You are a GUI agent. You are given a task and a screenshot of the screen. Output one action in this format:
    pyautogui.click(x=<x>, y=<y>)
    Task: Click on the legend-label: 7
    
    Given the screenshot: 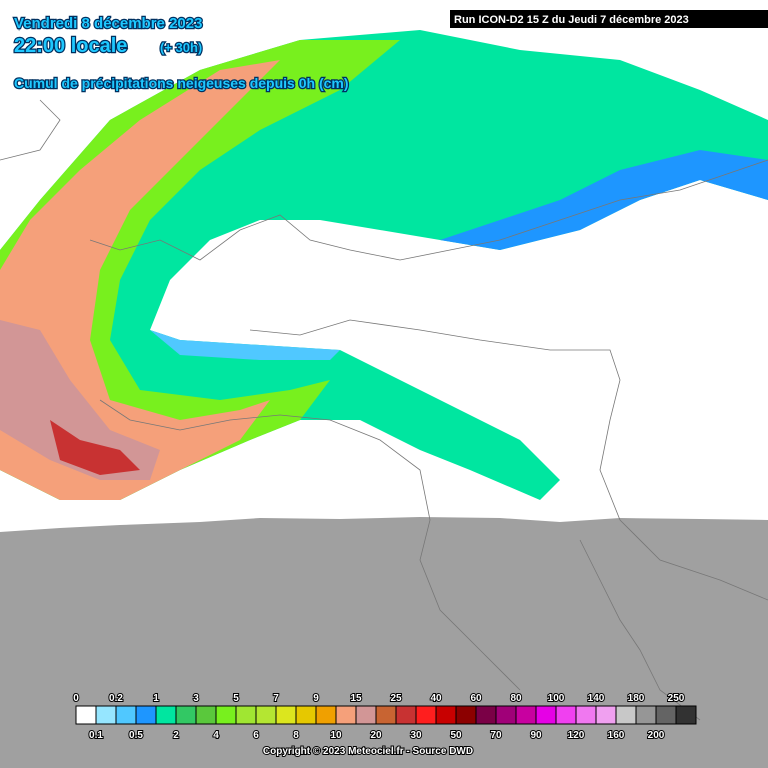 What is the action you would take?
    pyautogui.click(x=276, y=698)
    